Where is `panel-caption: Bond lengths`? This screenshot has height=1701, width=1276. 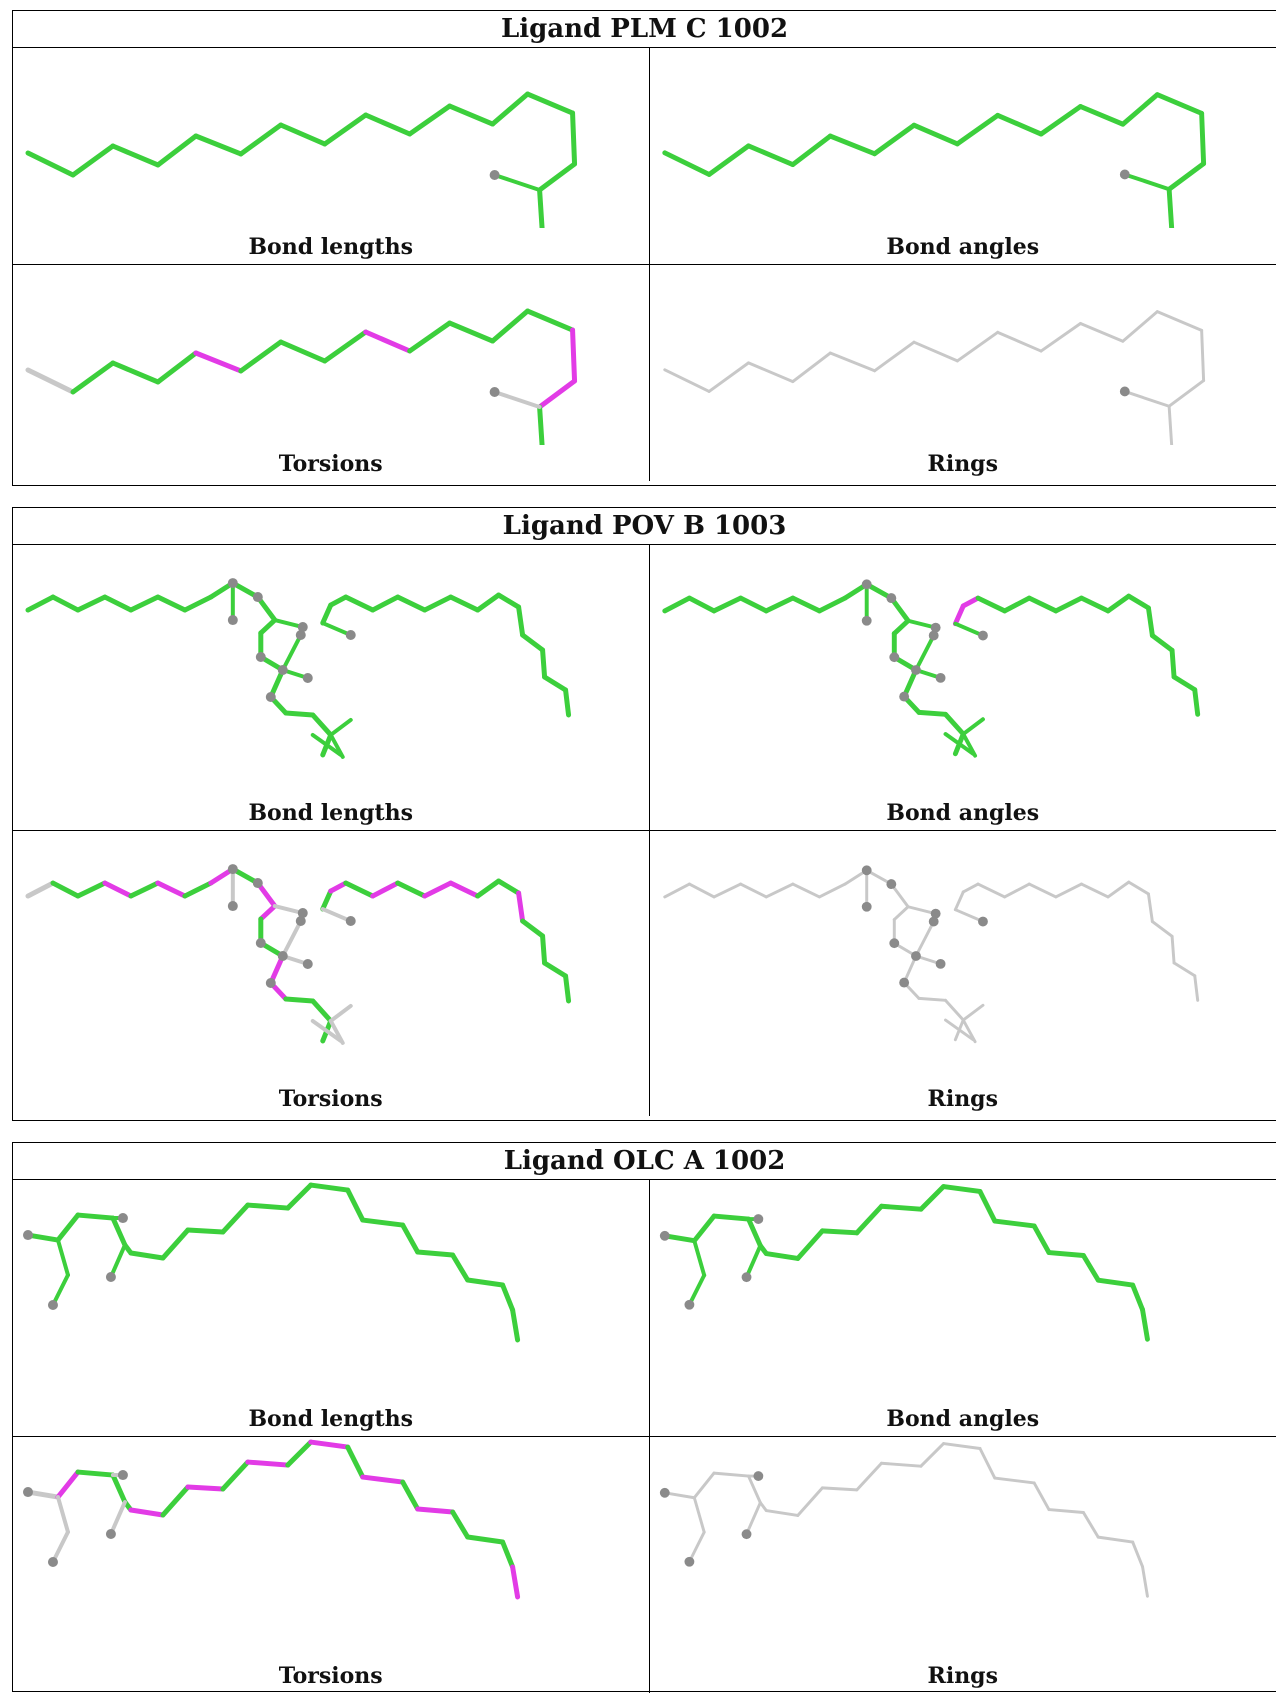 panel-caption: Bond lengths is located at coordinates (331, 247).